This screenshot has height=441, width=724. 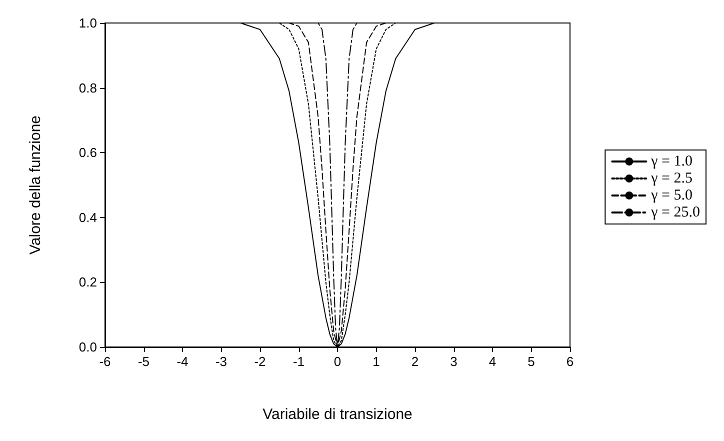 I want to click on x-tick-label: -1, so click(x=298, y=361).